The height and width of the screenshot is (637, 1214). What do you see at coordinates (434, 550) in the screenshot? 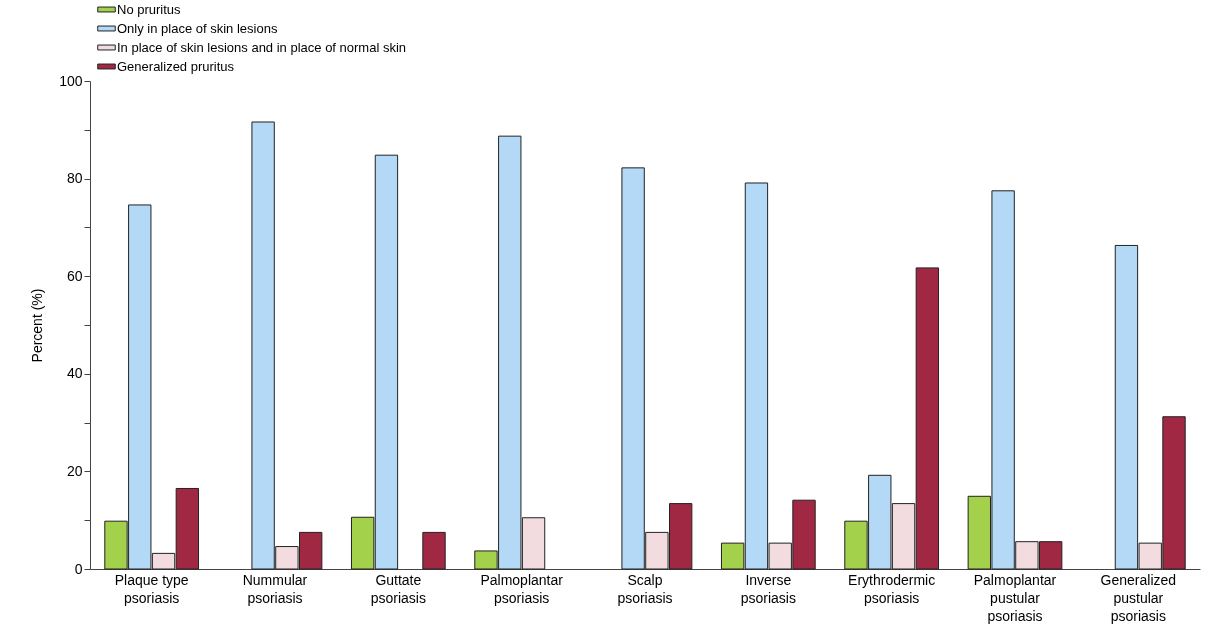
I see `bar` at bounding box center [434, 550].